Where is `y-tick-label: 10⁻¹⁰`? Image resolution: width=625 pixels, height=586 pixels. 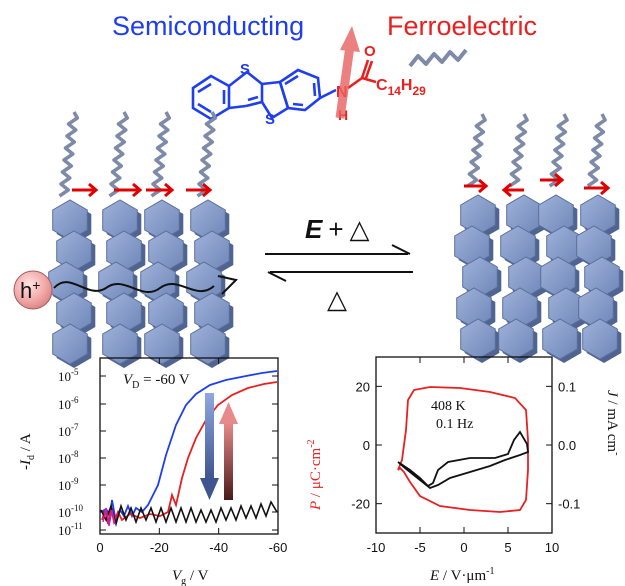 y-tick-label: 10⁻¹⁰ is located at coordinates (70, 511).